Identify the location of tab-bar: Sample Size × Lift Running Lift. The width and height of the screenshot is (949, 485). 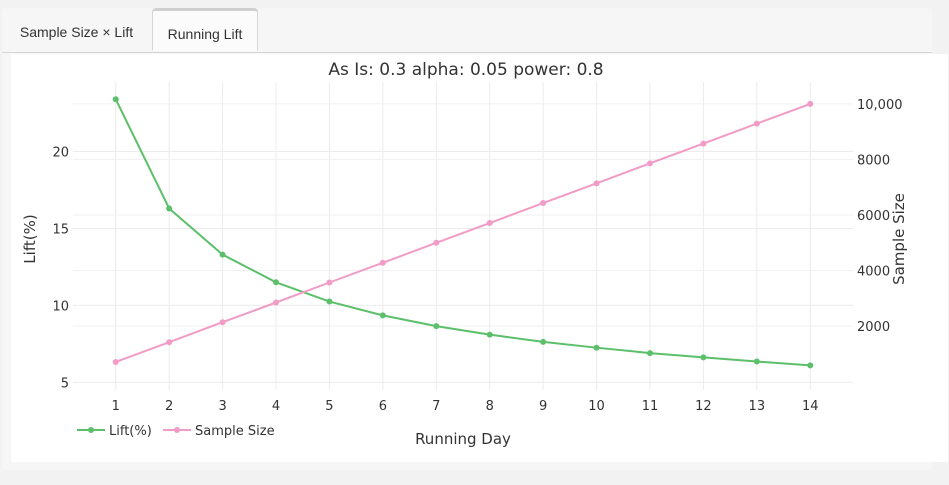
(467, 30).